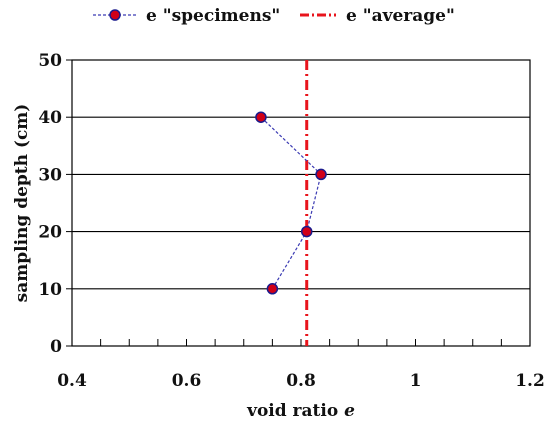  What do you see at coordinates (416, 381) in the screenshot?
I see `x-tick-label: 1` at bounding box center [416, 381].